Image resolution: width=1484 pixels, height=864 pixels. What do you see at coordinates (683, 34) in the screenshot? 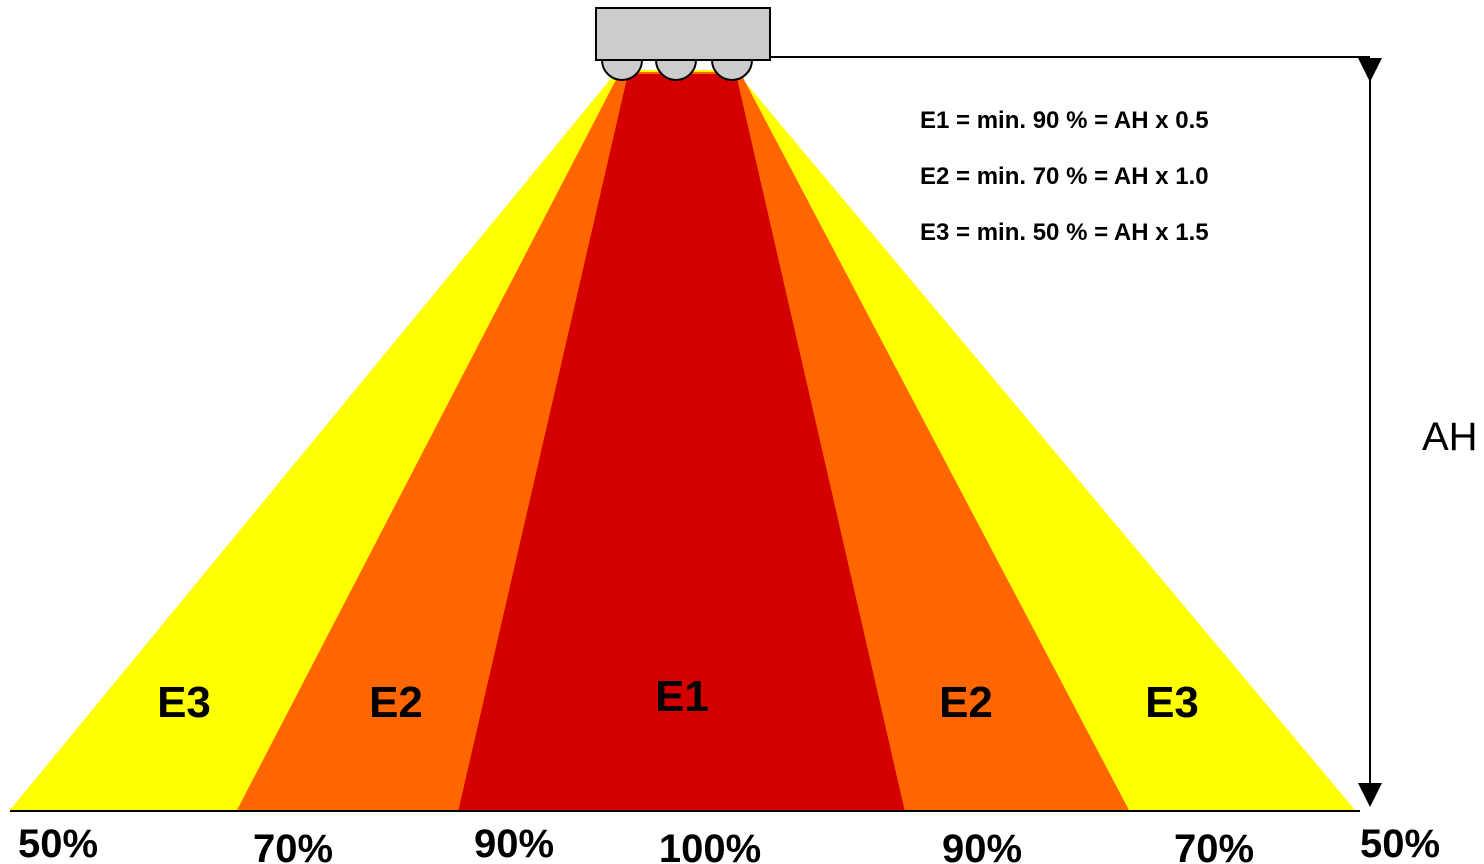
I see `sensor-housing` at bounding box center [683, 34].